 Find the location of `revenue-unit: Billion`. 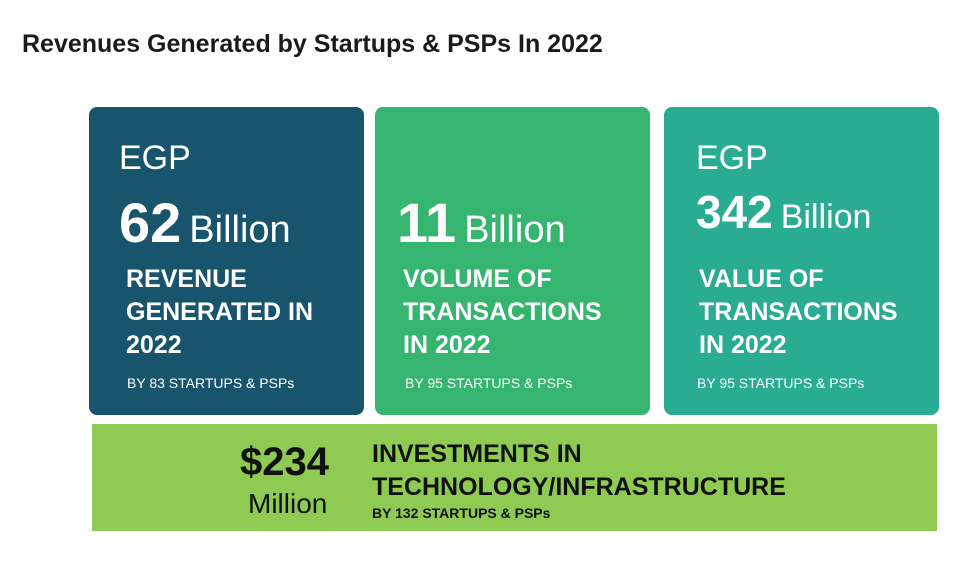

revenue-unit: Billion is located at coordinates (240, 230).